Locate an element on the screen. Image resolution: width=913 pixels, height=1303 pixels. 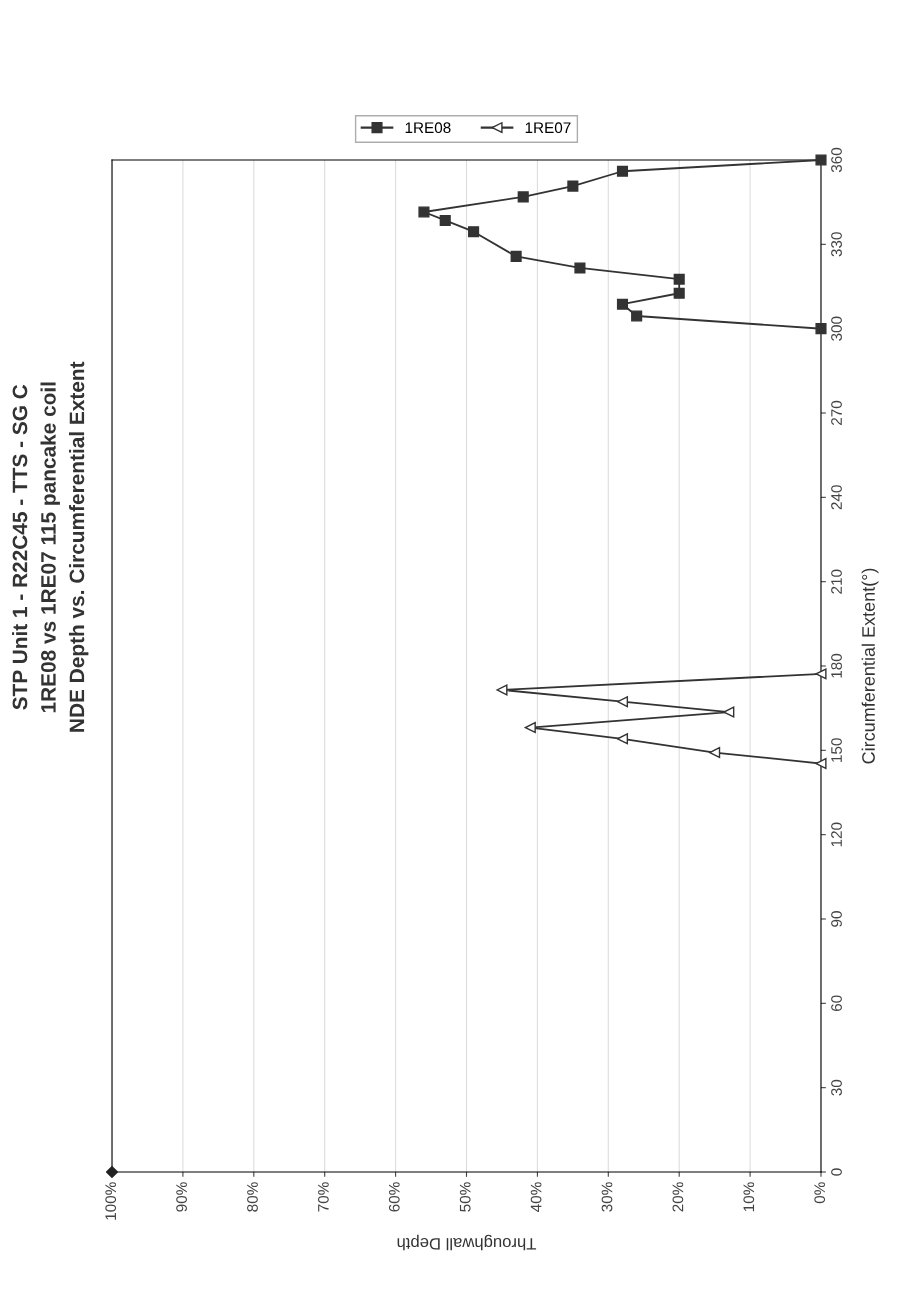
y-tick-label: 330 is located at coordinates (836, 244).